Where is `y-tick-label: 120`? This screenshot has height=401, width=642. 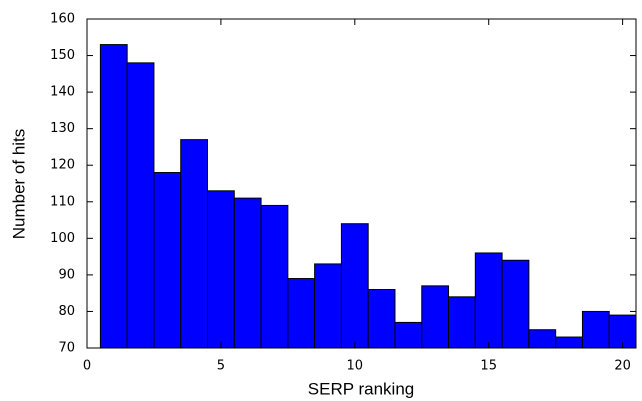 y-tick-label: 120 is located at coordinates (62, 165).